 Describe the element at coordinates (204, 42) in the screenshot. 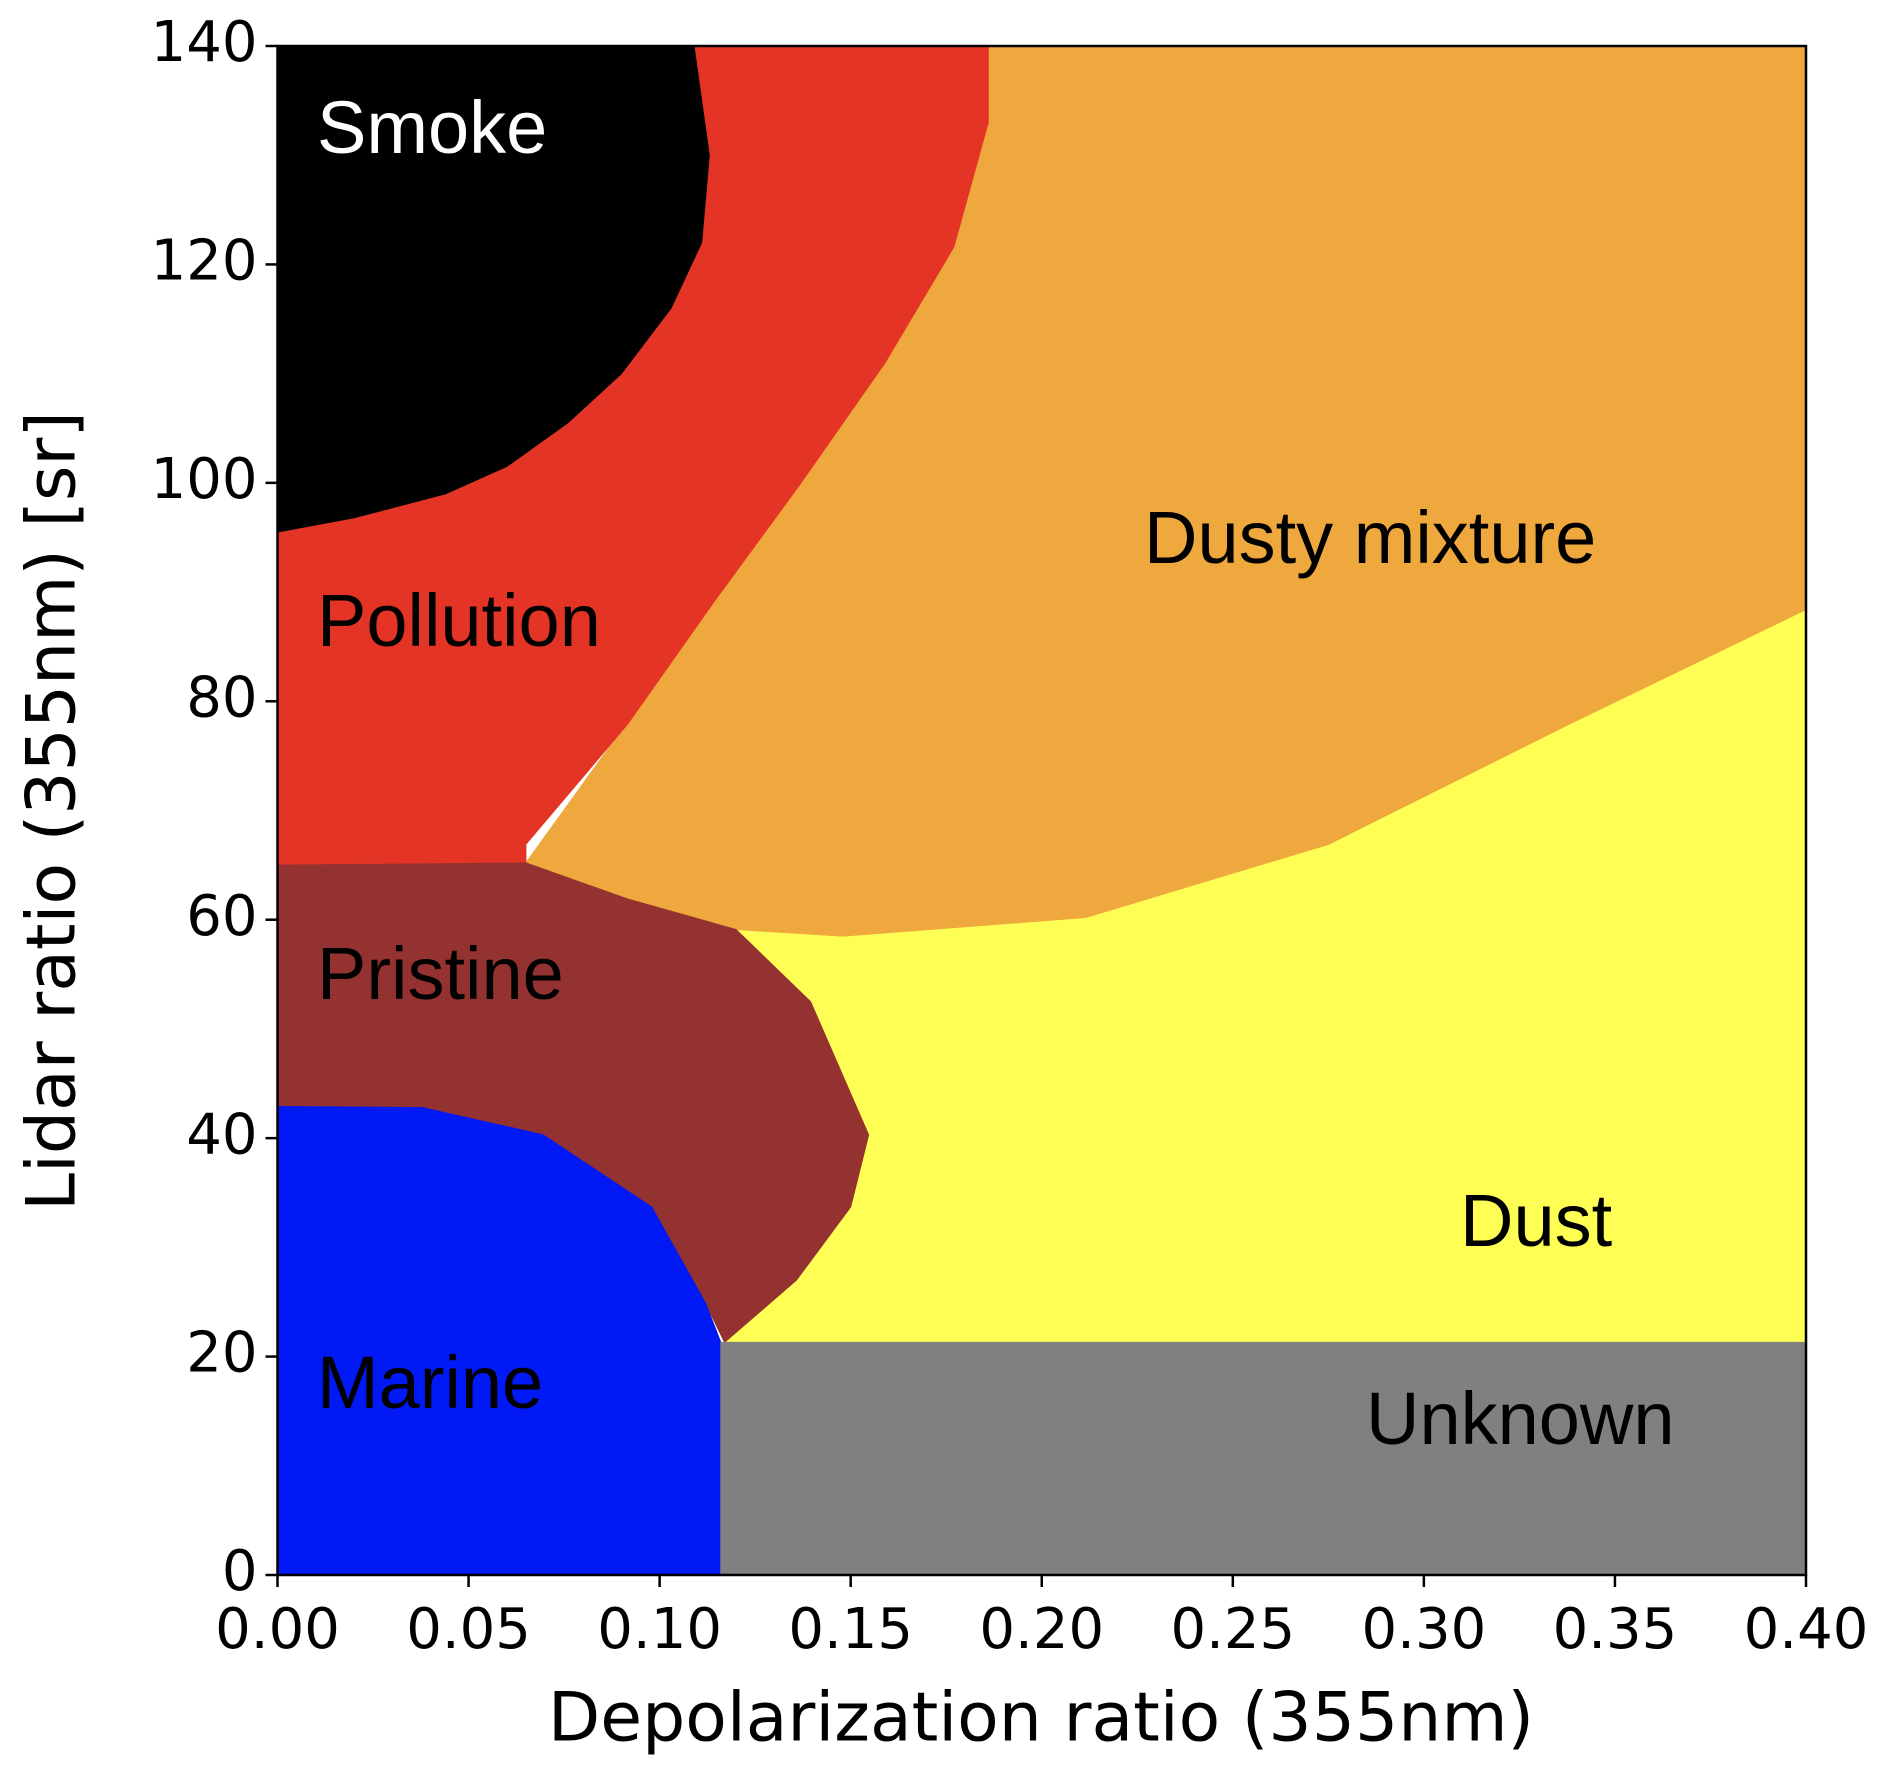

I see `y-tick-label: 140` at that location.